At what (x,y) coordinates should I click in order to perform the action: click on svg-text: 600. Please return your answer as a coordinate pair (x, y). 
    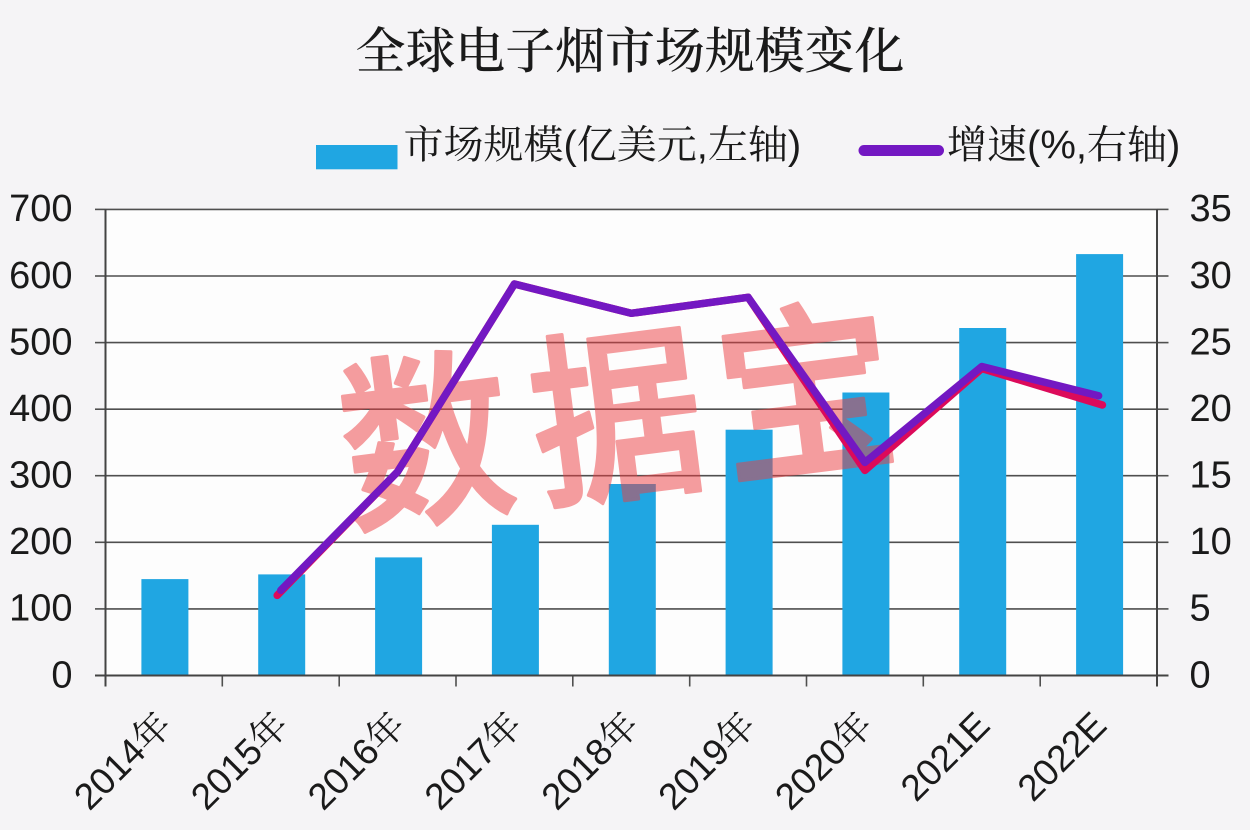
    Looking at the image, I should click on (40, 276).